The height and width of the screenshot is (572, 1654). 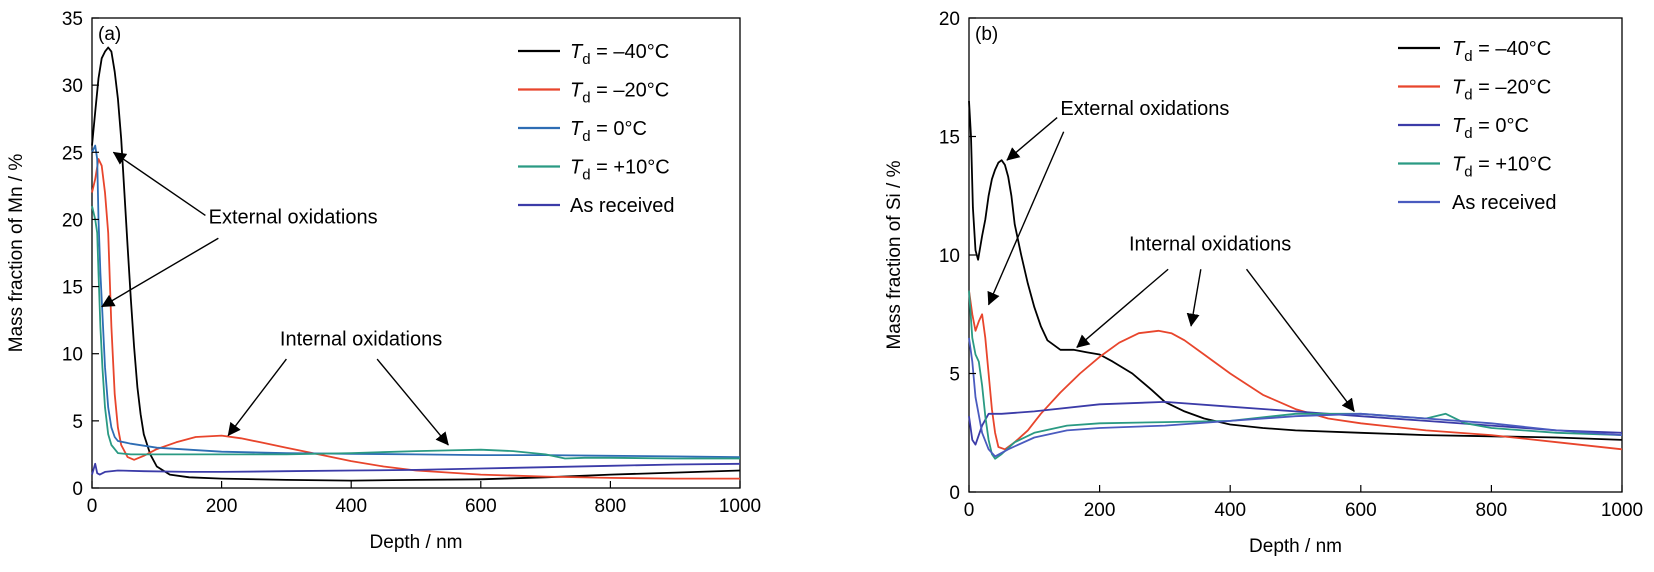 I want to click on y-axis-title: Mass fraction of Si / %, so click(x=894, y=254).